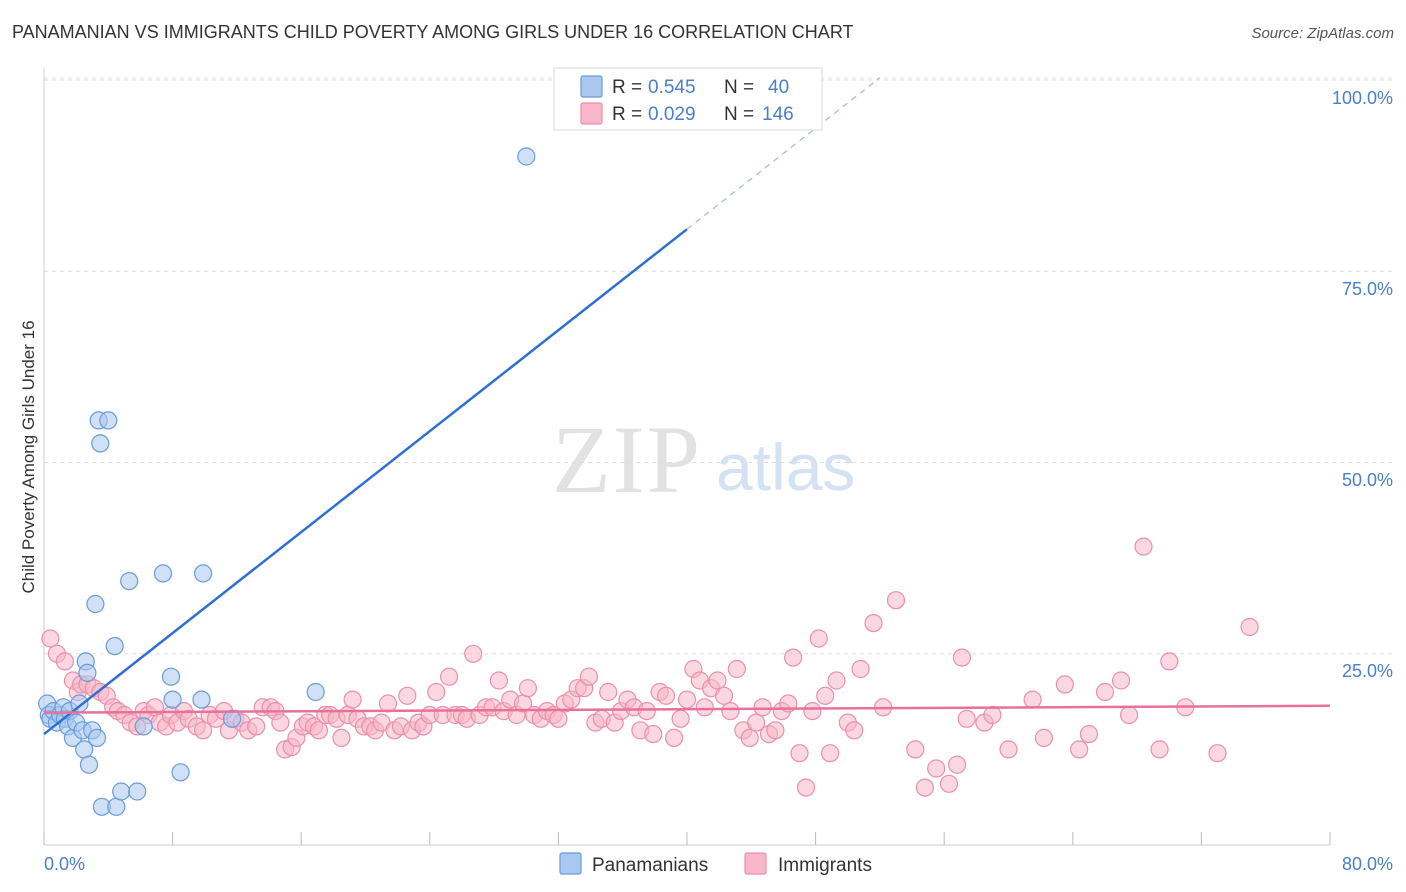 This screenshot has height=892, width=1406. What do you see at coordinates (650, 865) in the screenshot?
I see `bottom-legend-label-panamanians: Panamanians` at bounding box center [650, 865].